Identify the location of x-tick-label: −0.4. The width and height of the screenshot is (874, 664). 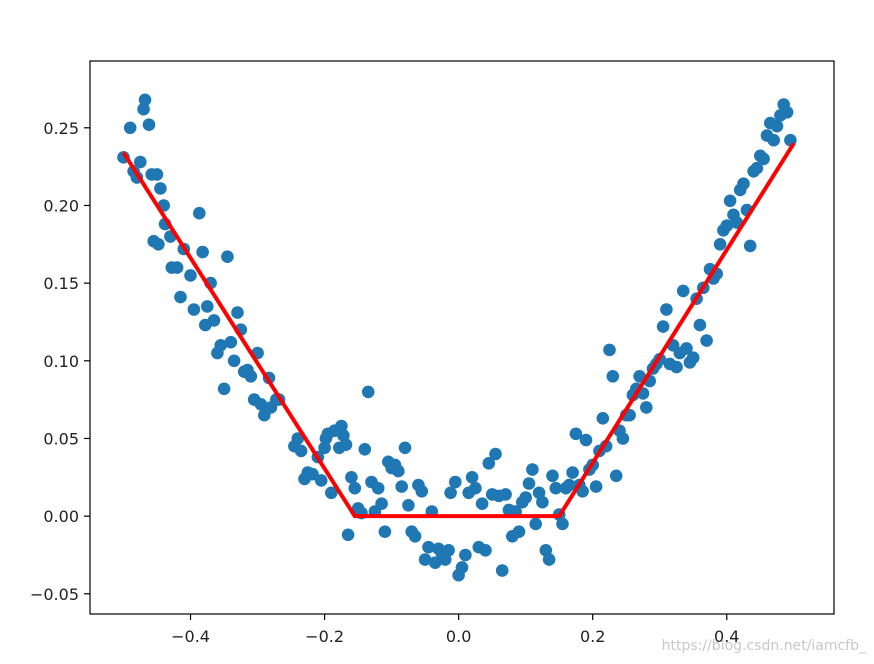
(190, 636).